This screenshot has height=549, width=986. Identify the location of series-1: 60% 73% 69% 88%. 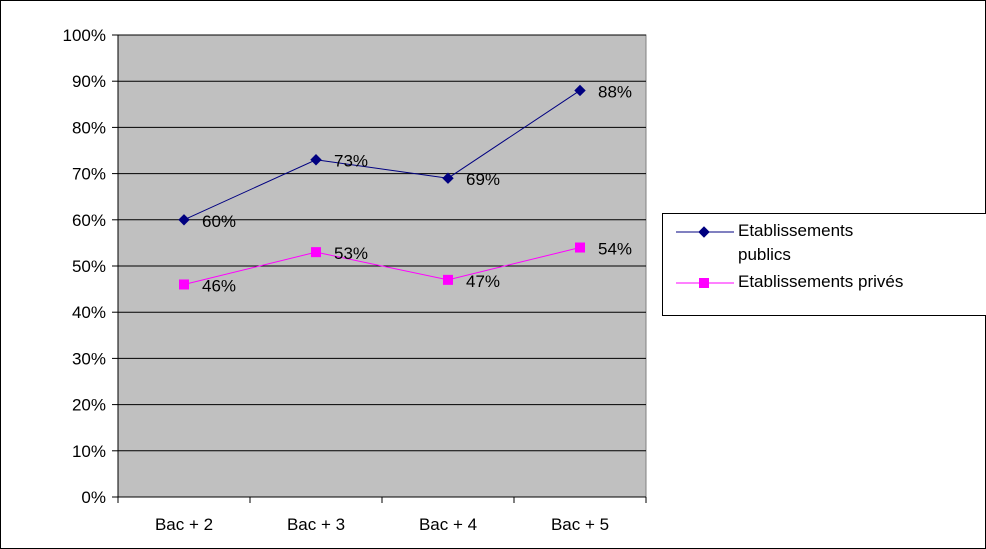
(405, 156).